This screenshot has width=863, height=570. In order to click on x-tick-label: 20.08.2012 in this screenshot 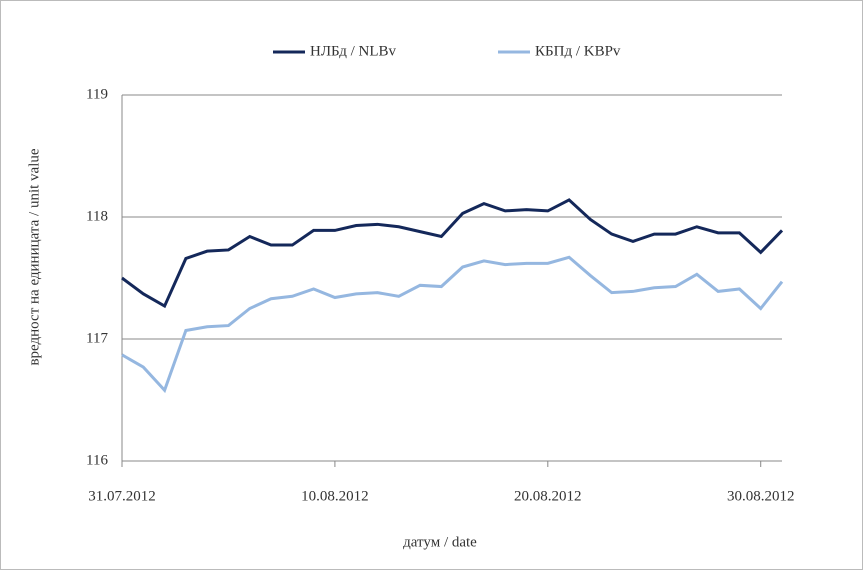, I will do `click(548, 496)`.